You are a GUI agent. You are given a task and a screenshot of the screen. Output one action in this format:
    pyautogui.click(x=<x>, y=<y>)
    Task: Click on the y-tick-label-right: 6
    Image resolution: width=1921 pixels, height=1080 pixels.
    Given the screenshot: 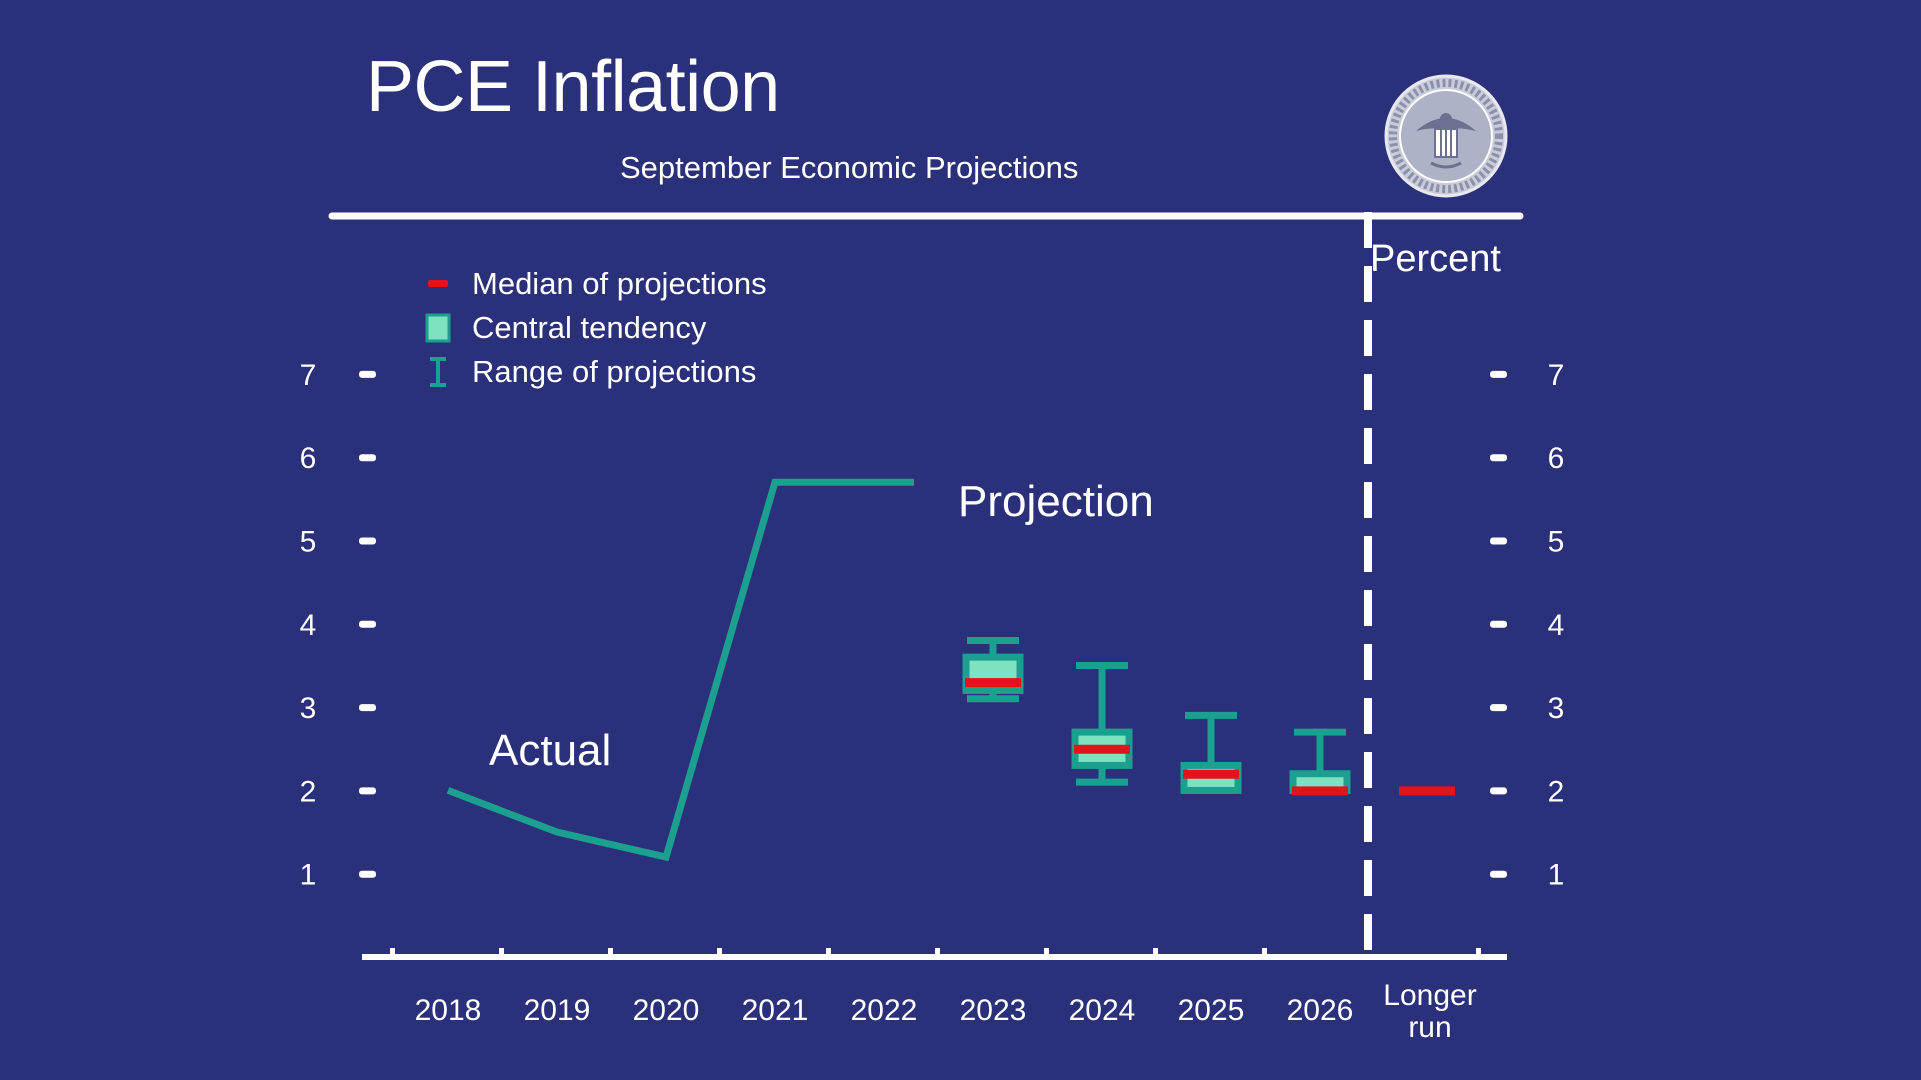 What is the action you would take?
    pyautogui.click(x=1556, y=458)
    